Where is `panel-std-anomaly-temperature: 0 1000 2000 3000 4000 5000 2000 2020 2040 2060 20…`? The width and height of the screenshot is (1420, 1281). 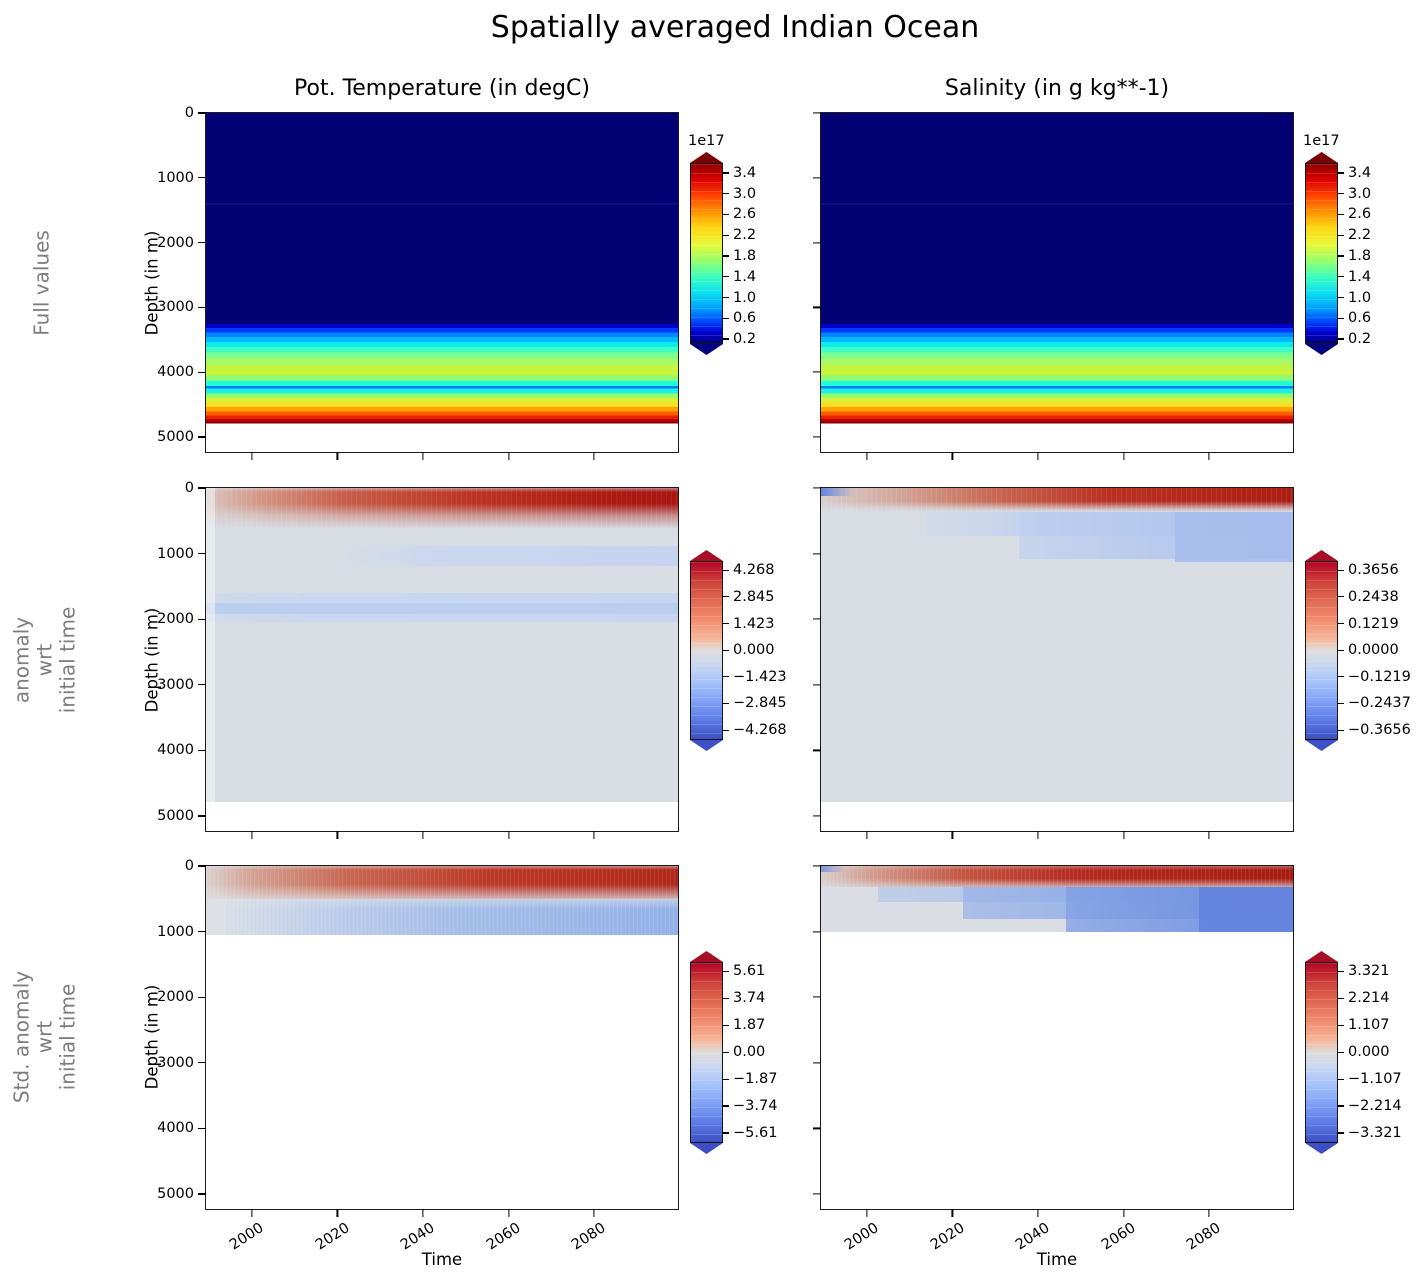
panel-std-anomaly-temperature: 0 1000 2000 3000 4000 5000 2000 2020 2040 2060 20… is located at coordinates (418, 1056).